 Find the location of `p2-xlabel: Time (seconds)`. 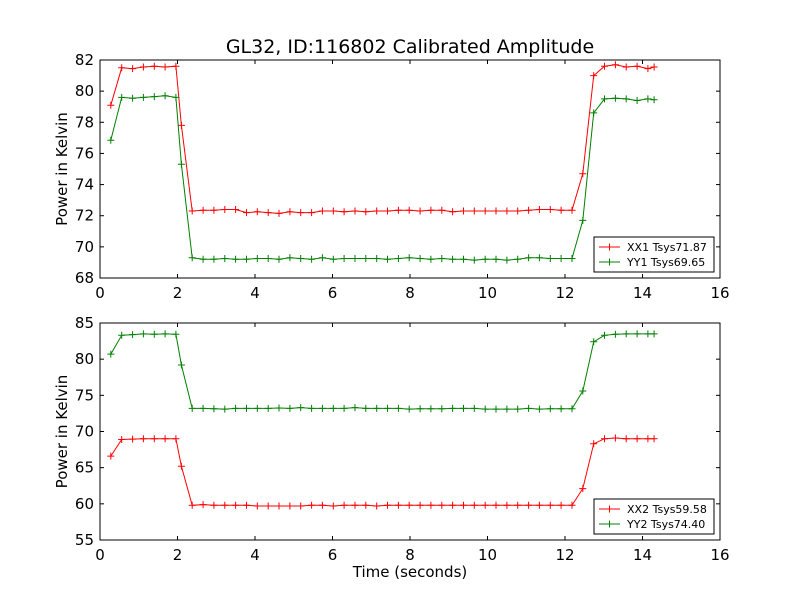

p2-xlabel: Time (seconds) is located at coordinates (410, 572).